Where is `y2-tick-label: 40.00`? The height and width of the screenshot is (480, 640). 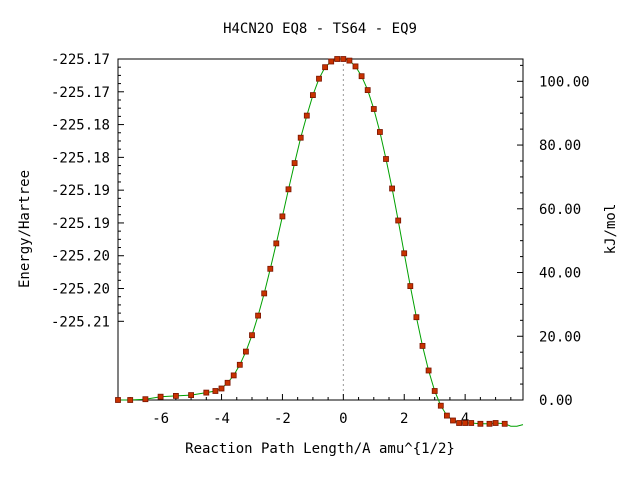
y2-tick-label: 40.00 is located at coordinates (560, 274).